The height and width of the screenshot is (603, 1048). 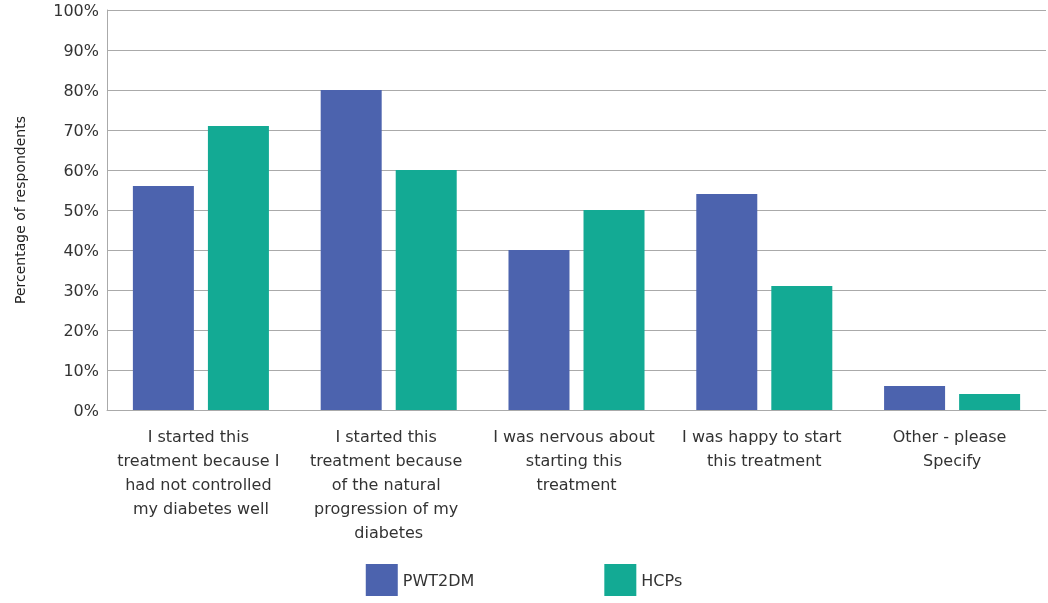 What do you see at coordinates (81, 50) in the screenshot?
I see `y-tick-label: 90%` at bounding box center [81, 50].